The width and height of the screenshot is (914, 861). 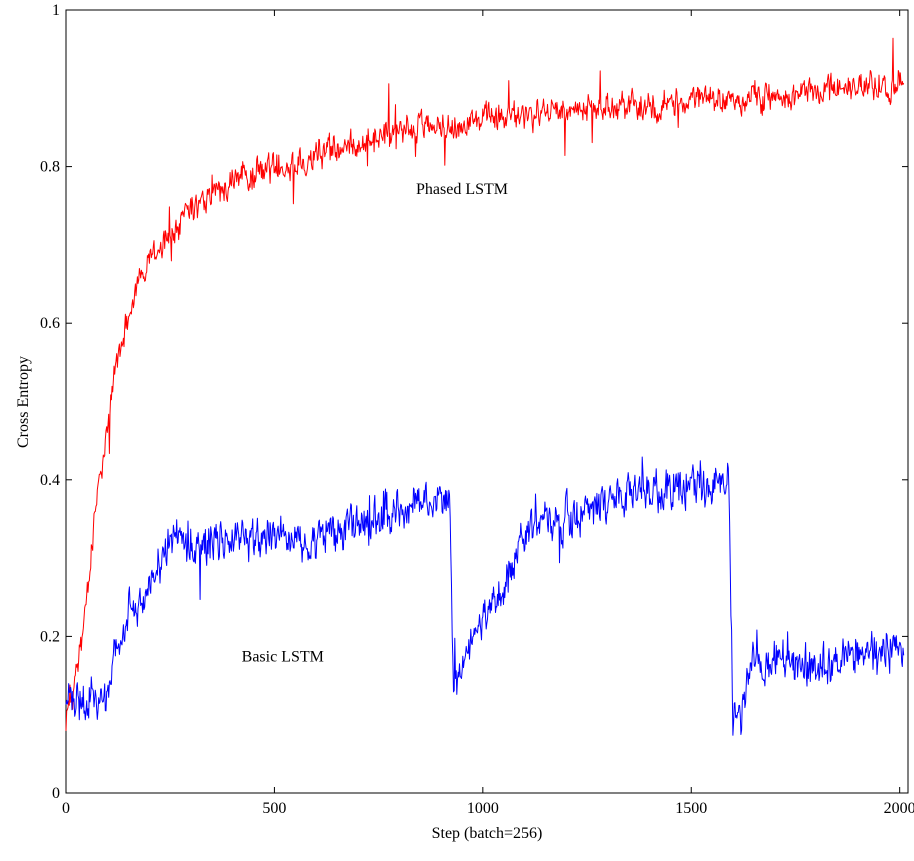 I want to click on y-axis-label: Cross Entropy, so click(x=23, y=402).